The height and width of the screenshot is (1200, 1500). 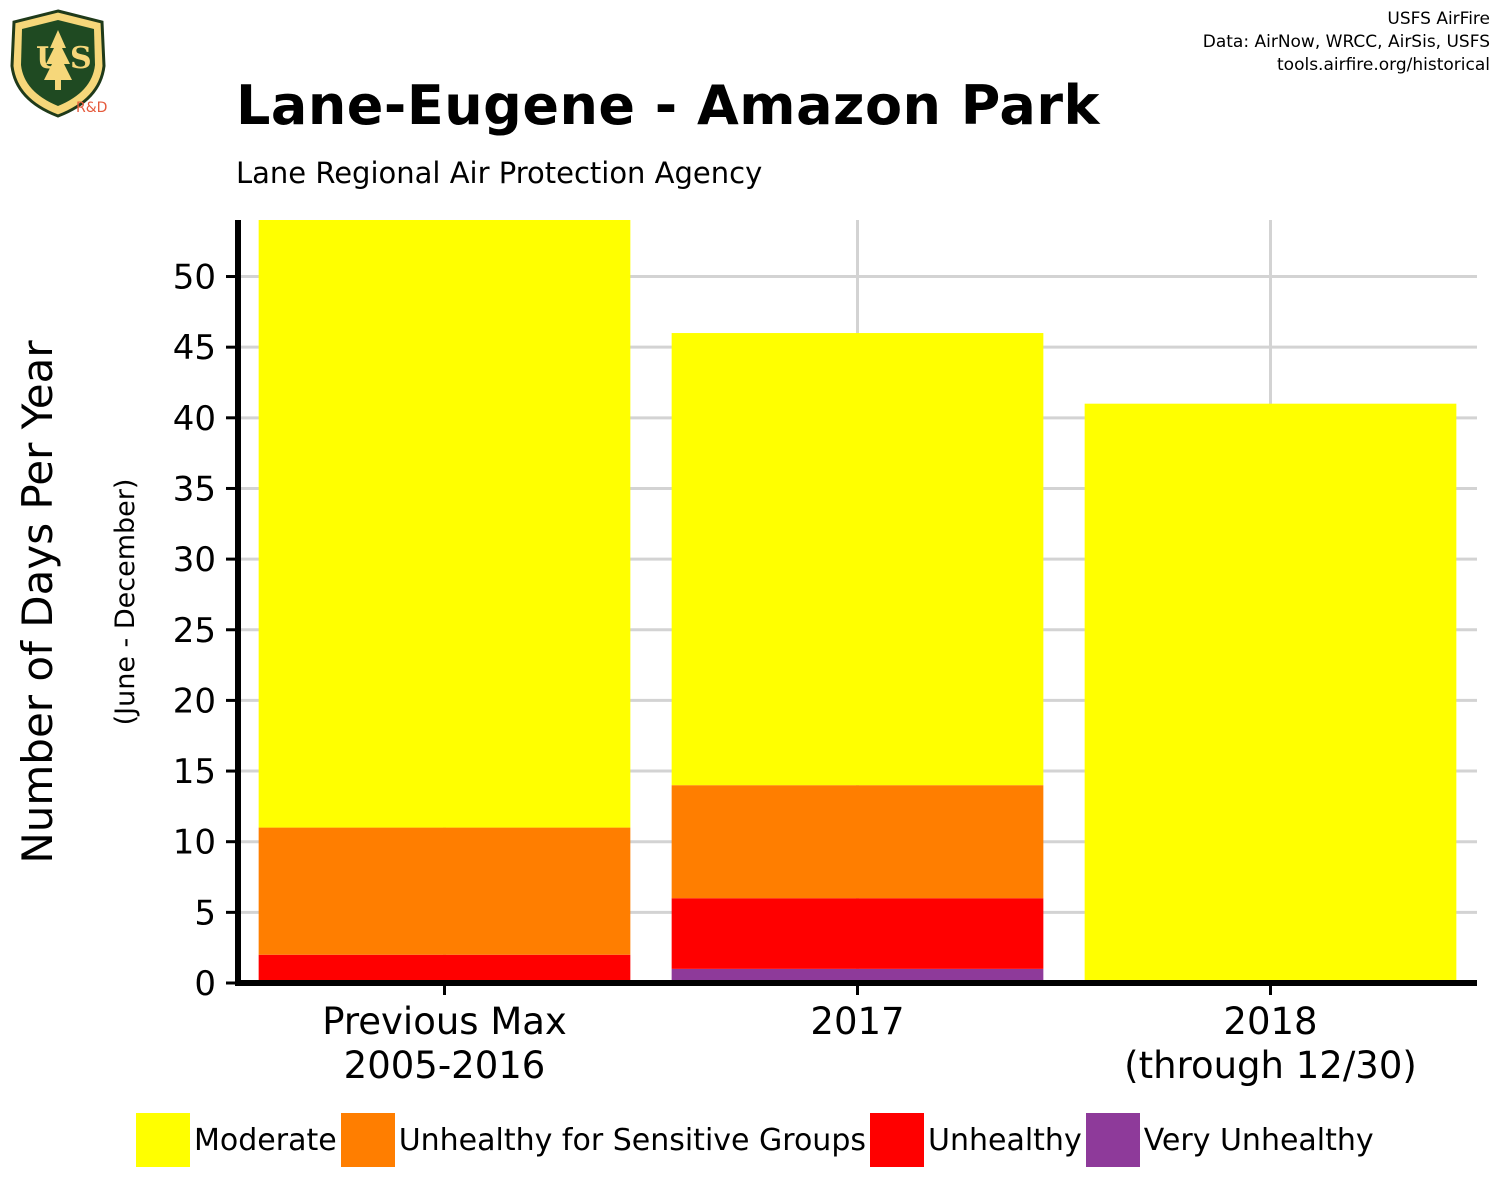 I want to click on credit-line: Data: AirNow, WRCC, AirSis, USFS, so click(x=1346, y=42).